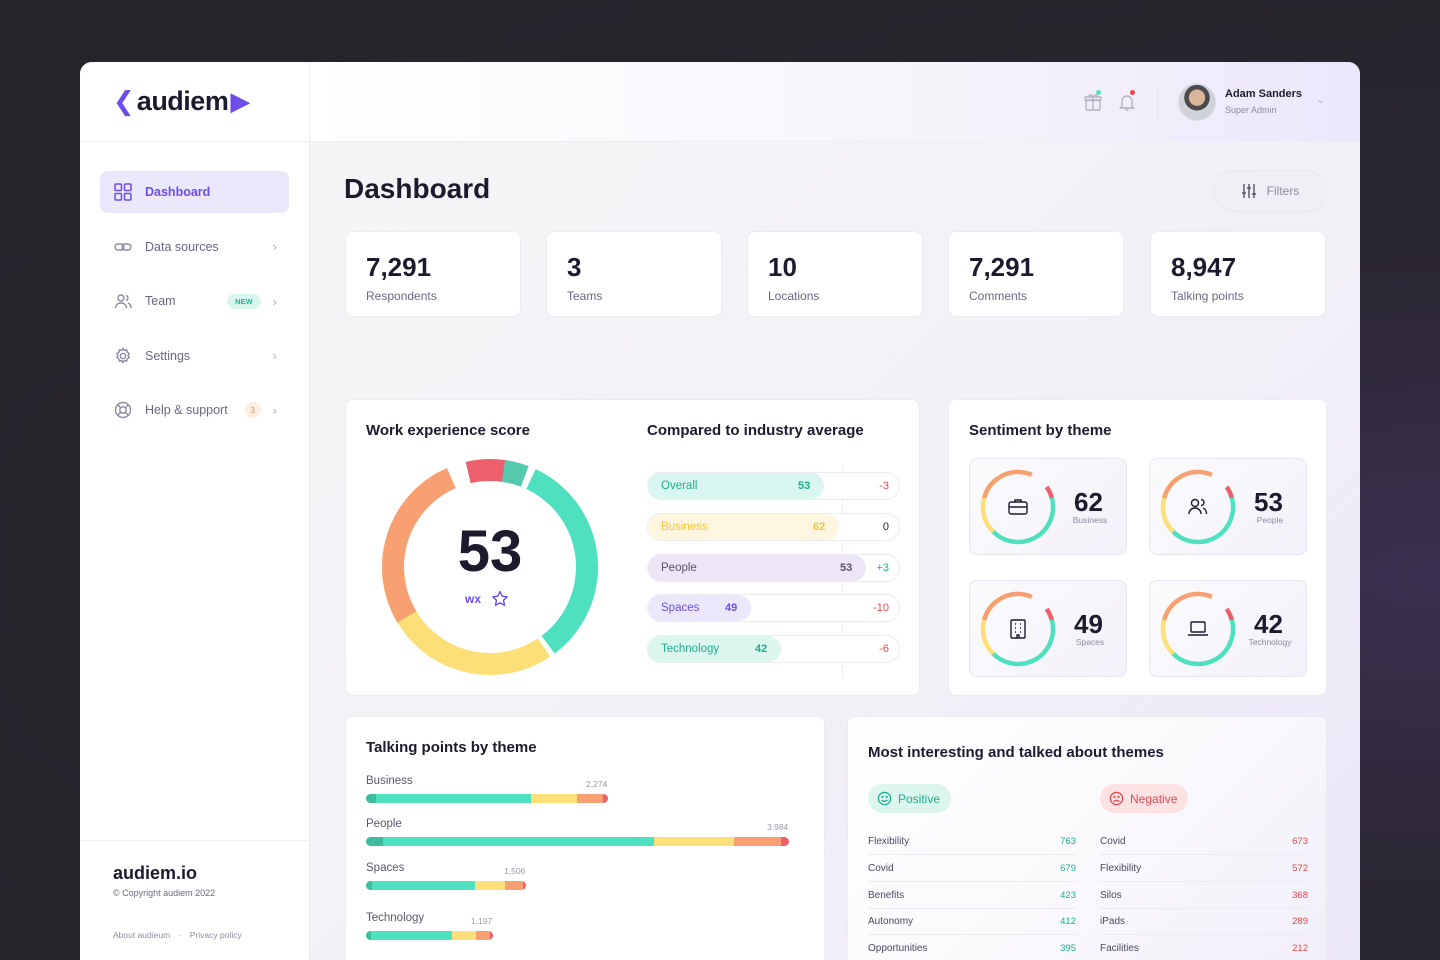 The image size is (1440, 960). Describe the element at coordinates (215, 935) in the screenshot. I see `privacy-link: Privacy policy` at that location.